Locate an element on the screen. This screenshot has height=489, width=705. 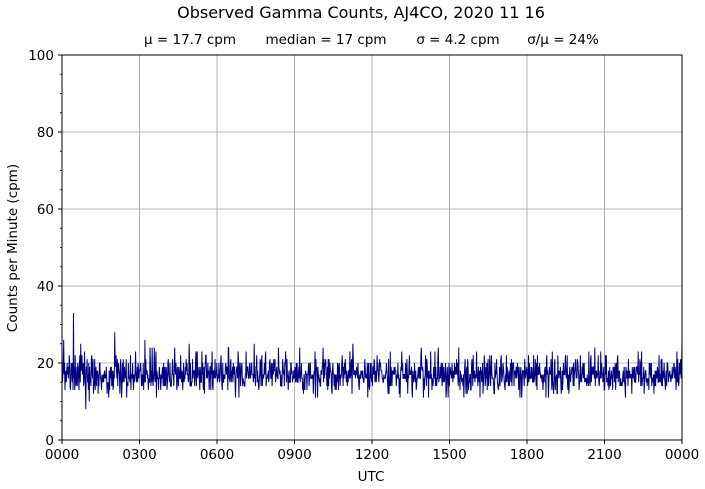
y-axis-label: Counts per Minute (cpm) is located at coordinates (13, 248).